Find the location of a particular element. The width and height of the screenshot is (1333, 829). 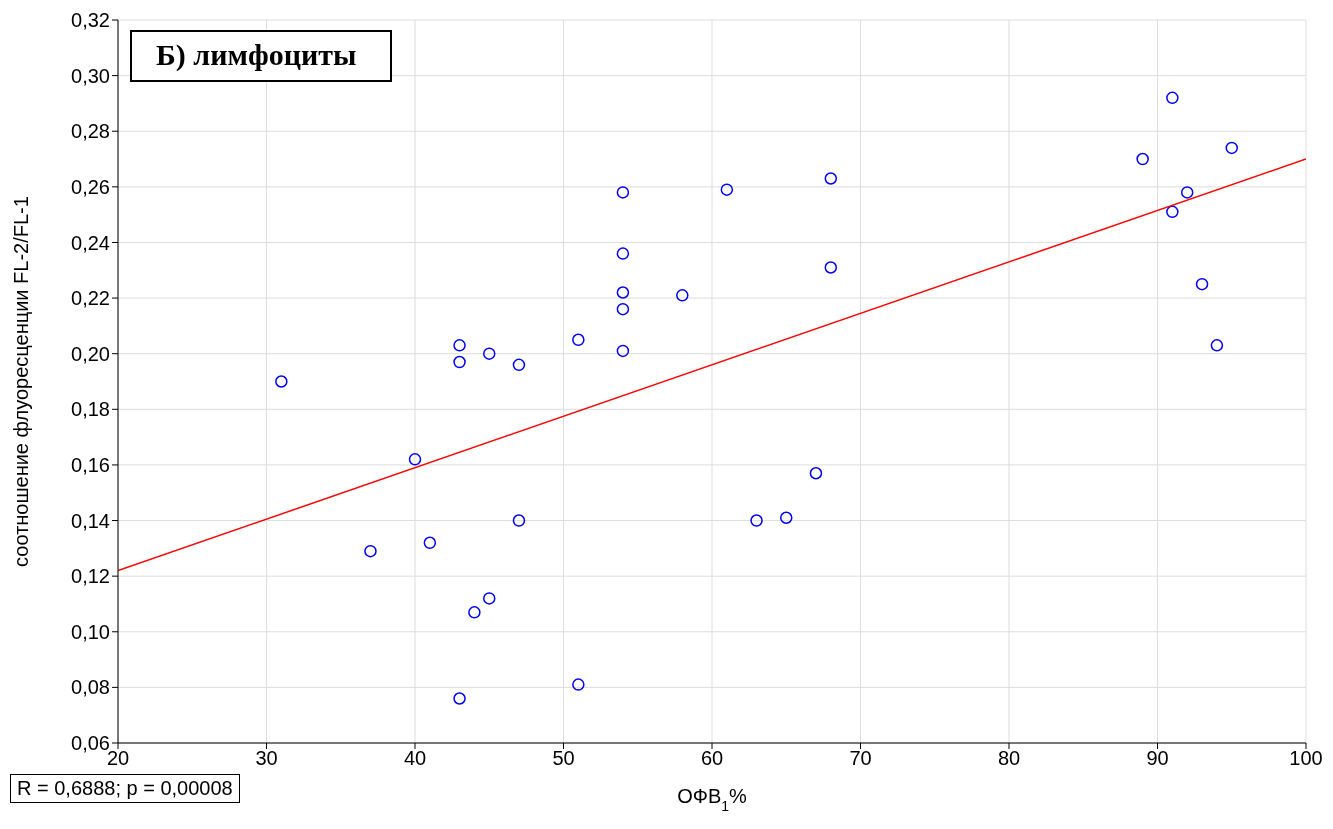

x-tick-label: 40 is located at coordinates (415, 758).